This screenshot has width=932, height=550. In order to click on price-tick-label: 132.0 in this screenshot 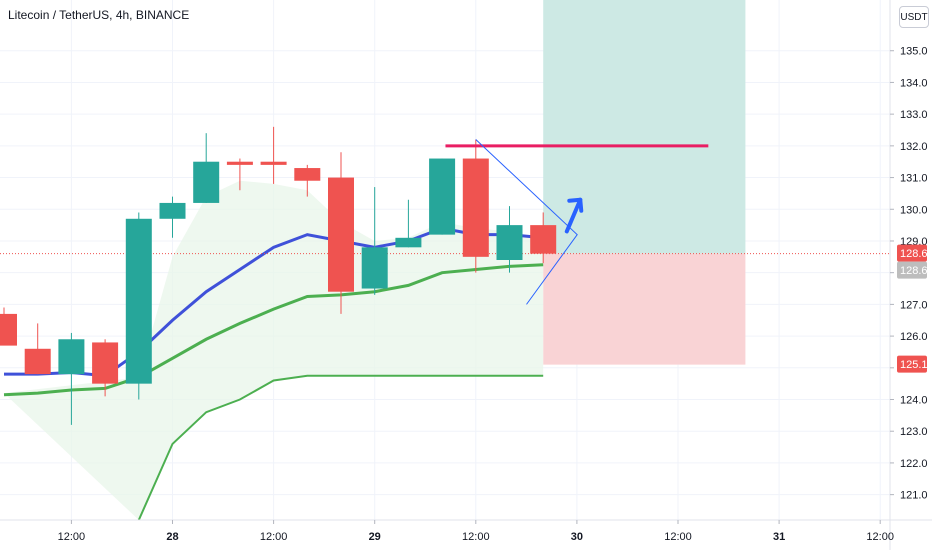, I will do `click(914, 147)`.